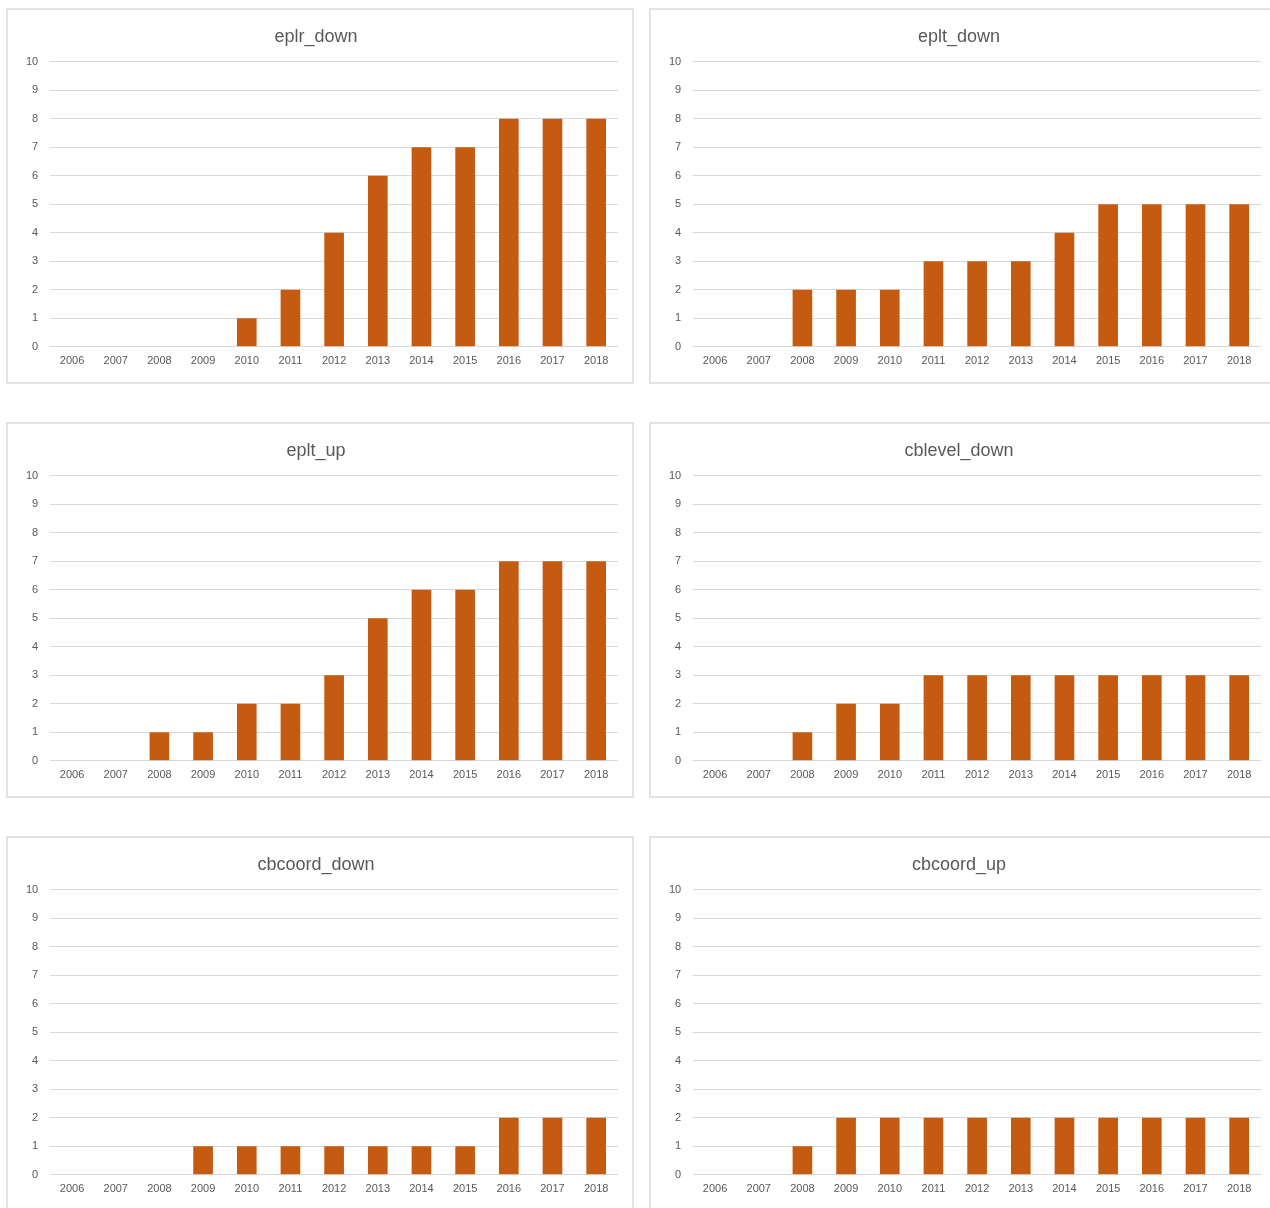  Describe the element at coordinates (1152, 774) in the screenshot. I see `x-tick-label: 2016` at that location.